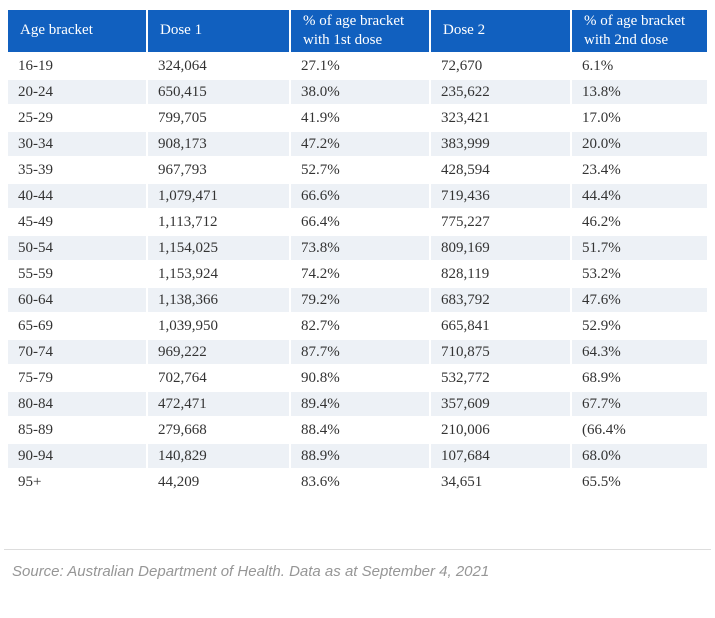 The width and height of the screenshot is (715, 618). I want to click on cell: 16-19, so click(77, 65).